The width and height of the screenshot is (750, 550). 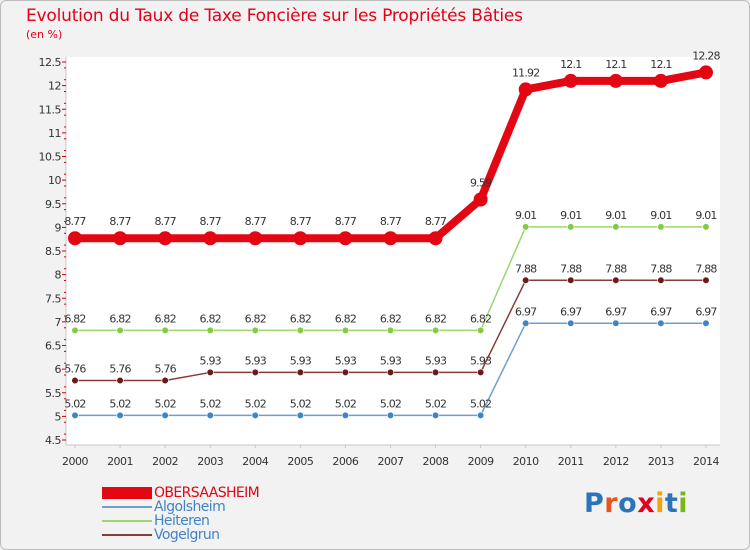 What do you see at coordinates (706, 55) in the screenshot?
I see `data-label: 12.28` at bounding box center [706, 55].